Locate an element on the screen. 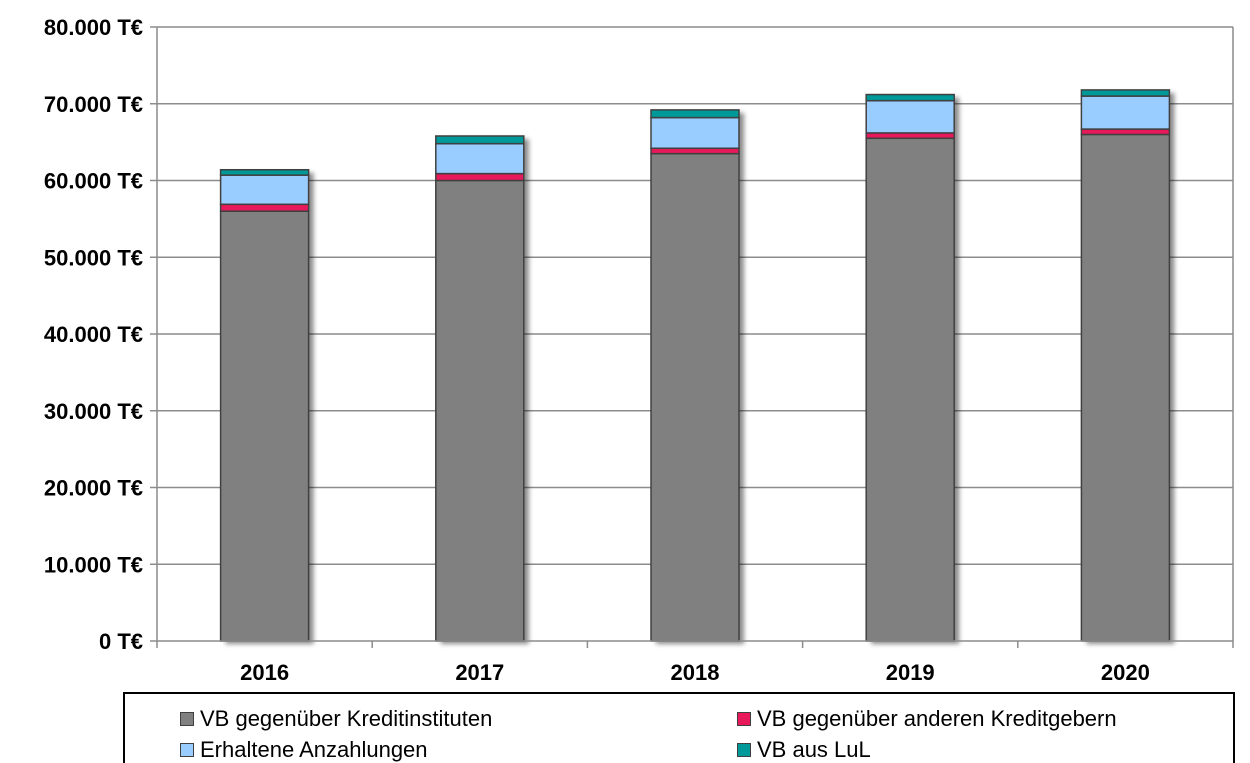 The height and width of the screenshot is (763, 1250). y-tick-label: 60.000 T€ is located at coordinates (93, 181).